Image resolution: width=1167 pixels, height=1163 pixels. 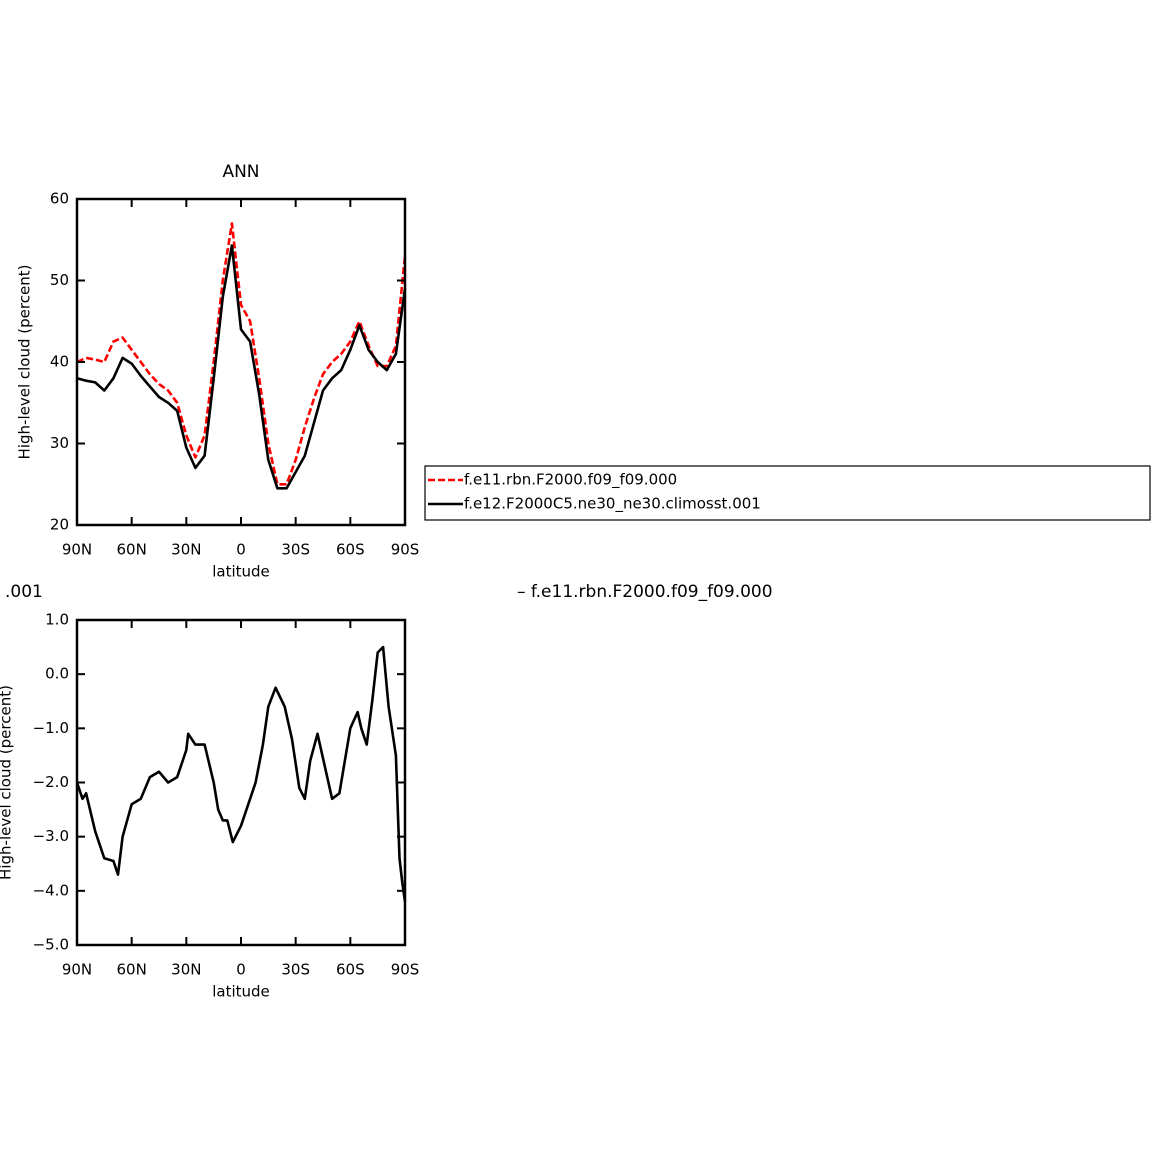 What do you see at coordinates (51, 890) in the screenshot?
I see `y-tick-label: −4.0` at bounding box center [51, 890].